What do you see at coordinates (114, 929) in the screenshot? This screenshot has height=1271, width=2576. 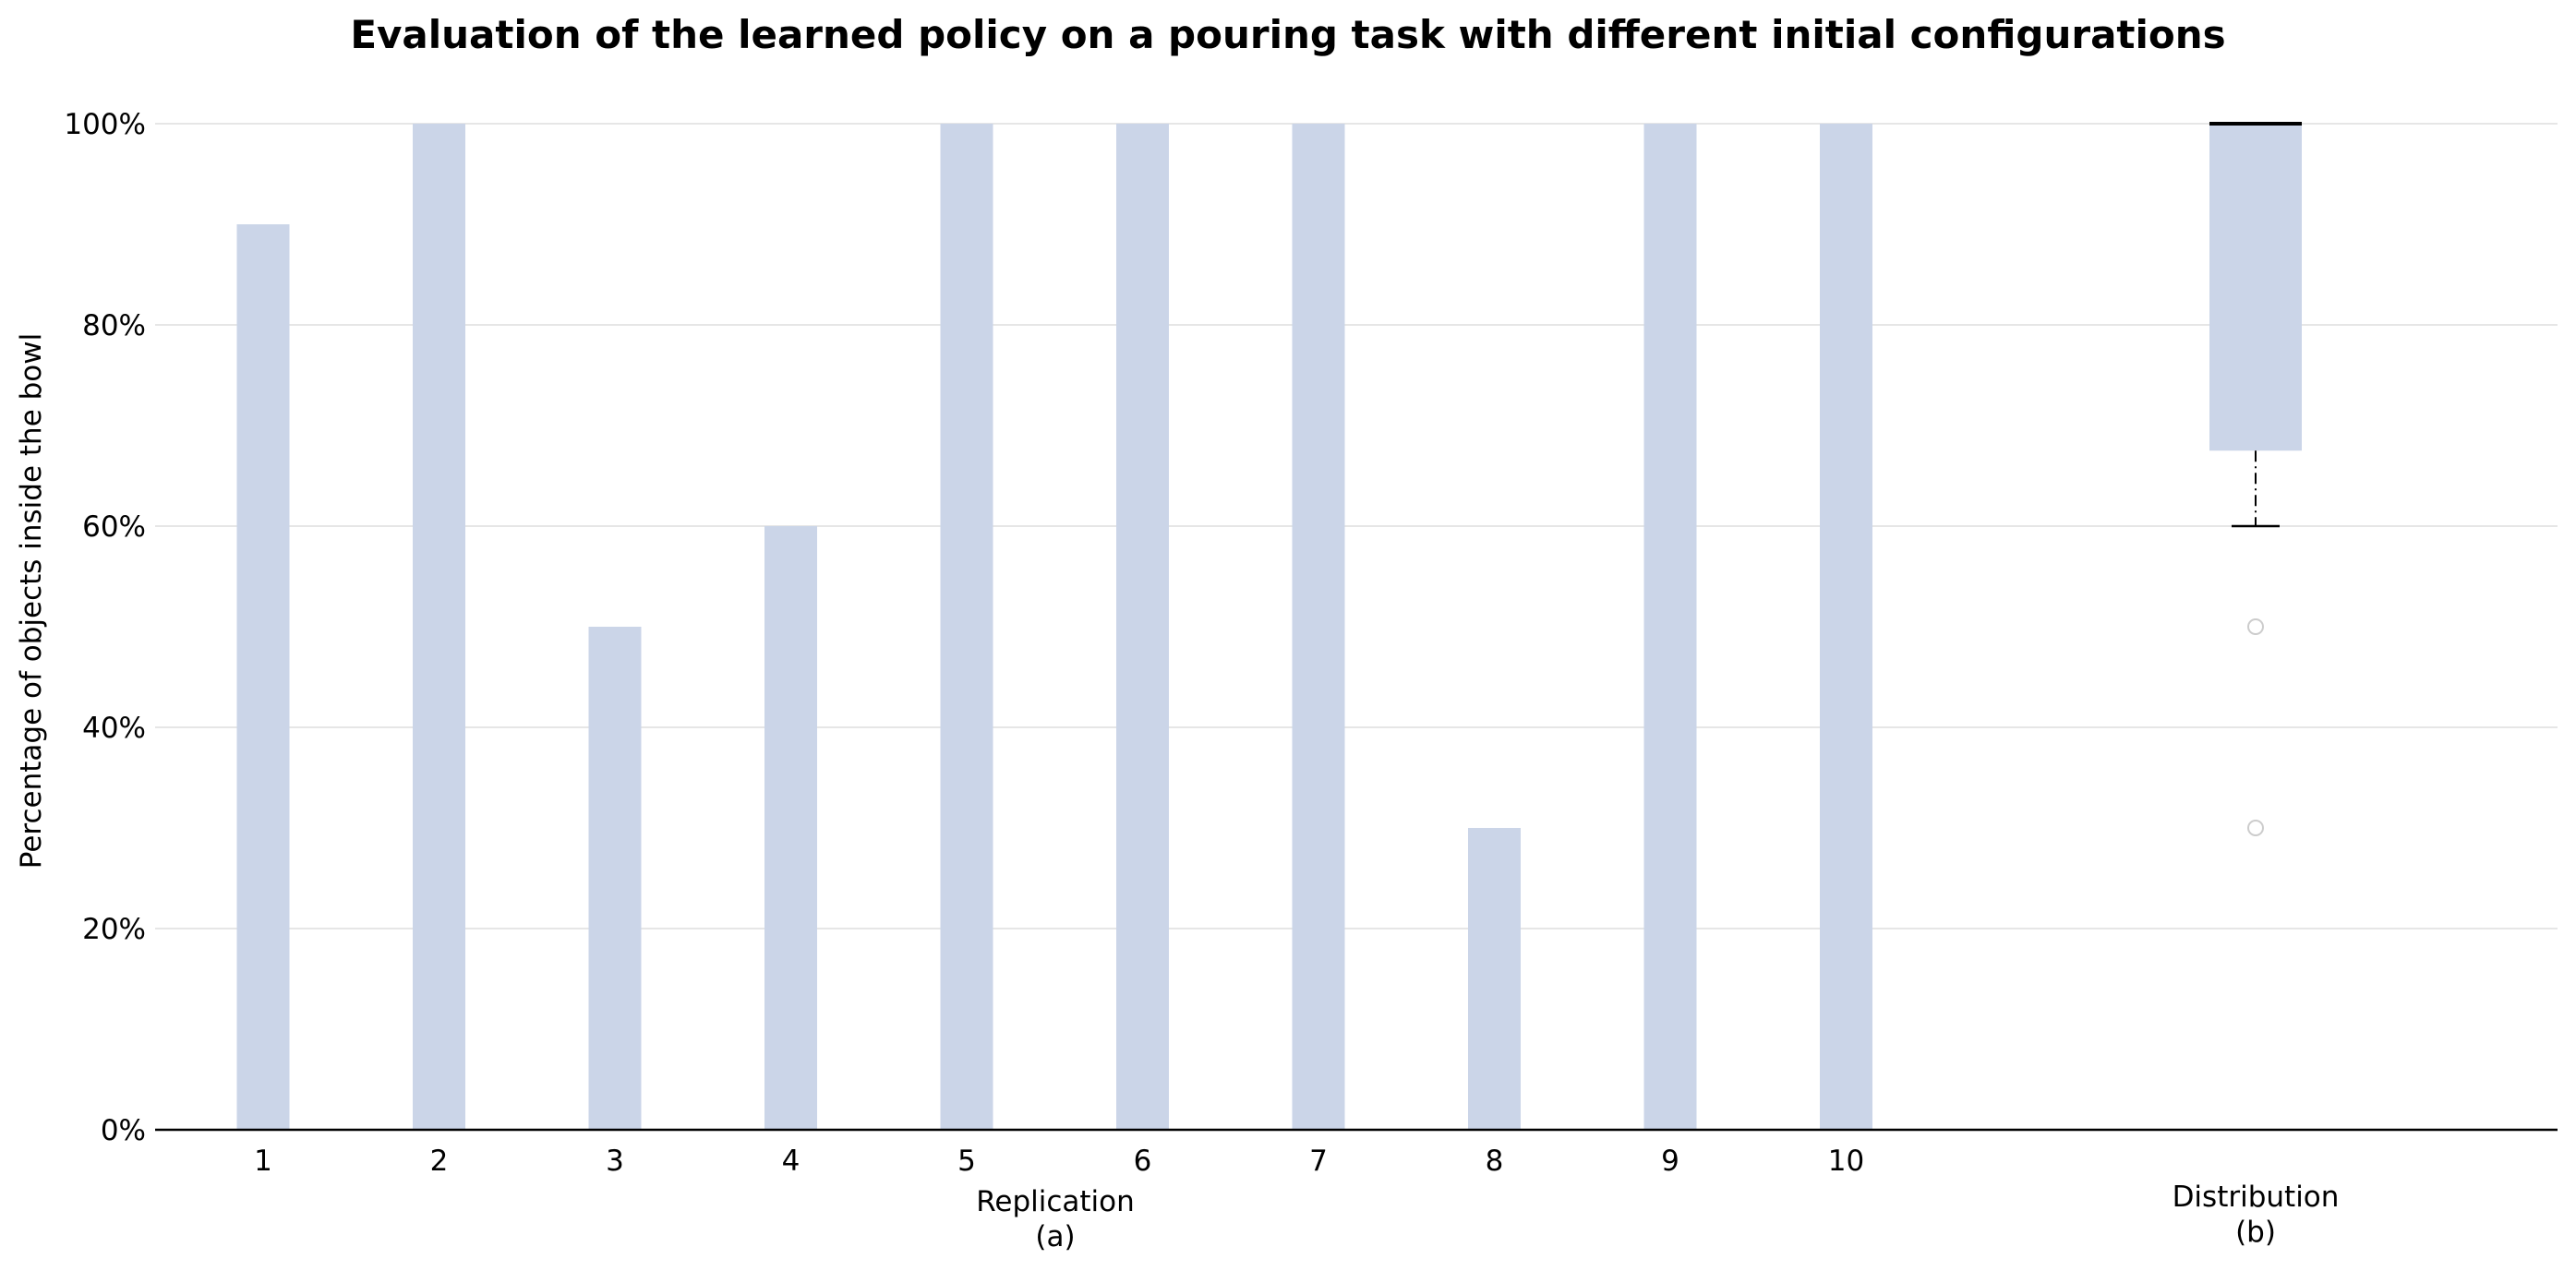 I see `y-tick-label: 20%` at bounding box center [114, 929].